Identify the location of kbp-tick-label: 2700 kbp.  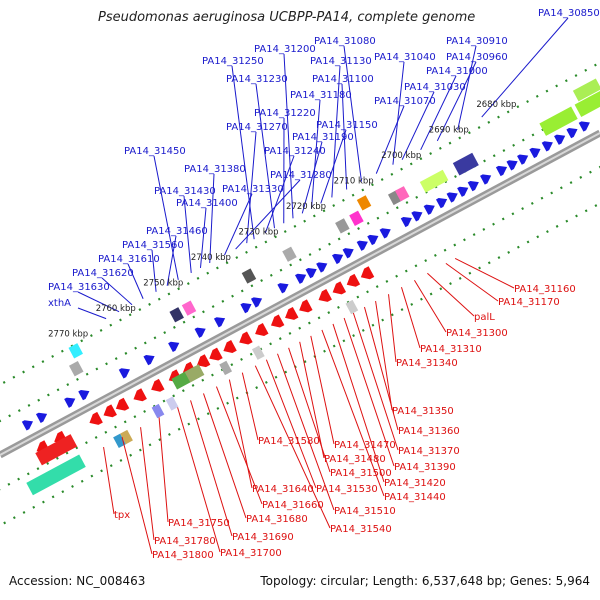
(401, 156).